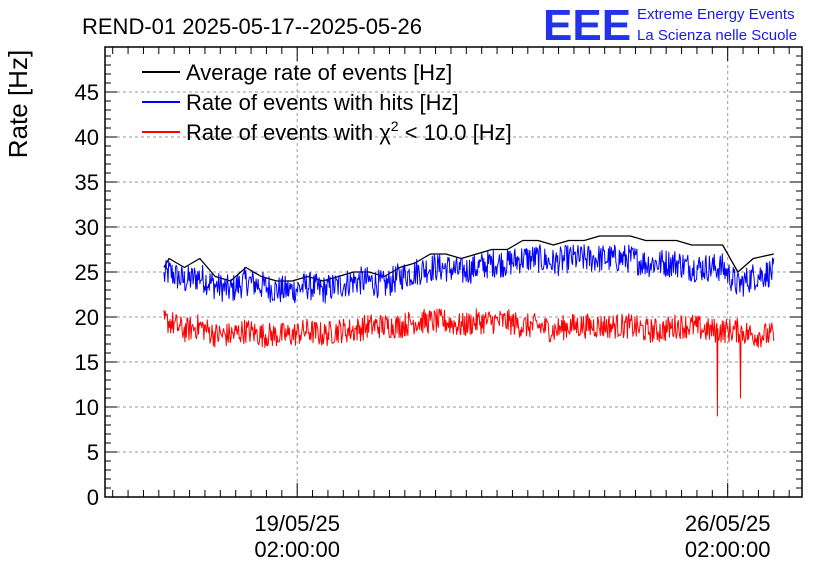 Image resolution: width=836 pixels, height=572 pixels. Describe the element at coordinates (469, 274) in the screenshot. I see `series-rate-with-hits` at that location.